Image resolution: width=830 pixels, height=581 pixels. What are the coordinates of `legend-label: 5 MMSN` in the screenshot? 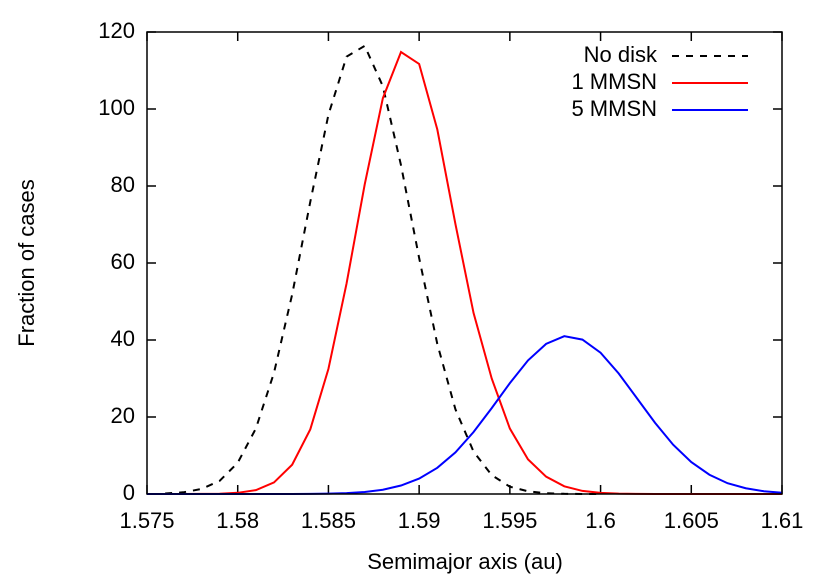 It's located at (614, 108).